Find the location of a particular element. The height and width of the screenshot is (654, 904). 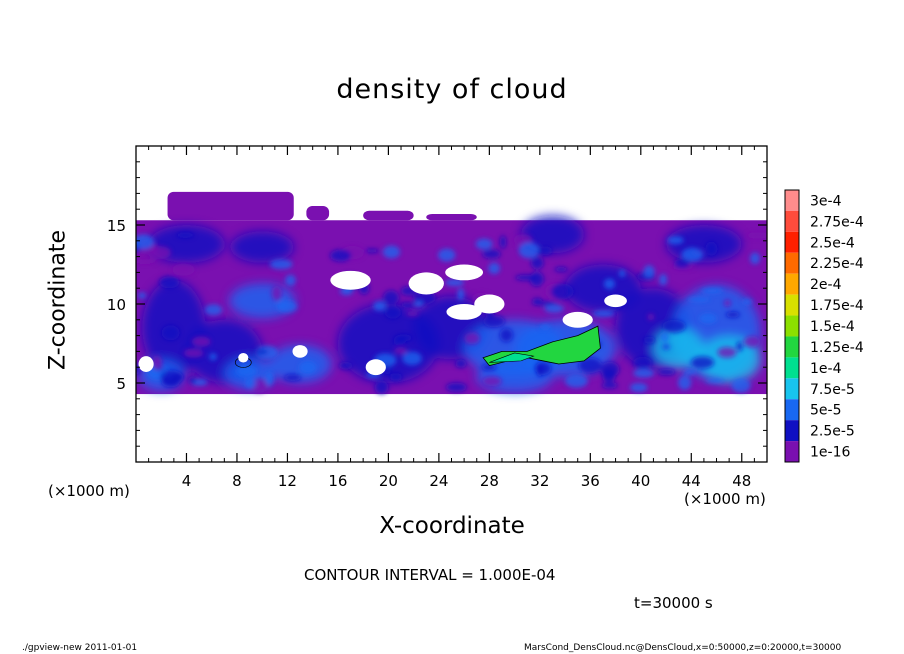

x-tick-label: 48 is located at coordinates (741, 481).